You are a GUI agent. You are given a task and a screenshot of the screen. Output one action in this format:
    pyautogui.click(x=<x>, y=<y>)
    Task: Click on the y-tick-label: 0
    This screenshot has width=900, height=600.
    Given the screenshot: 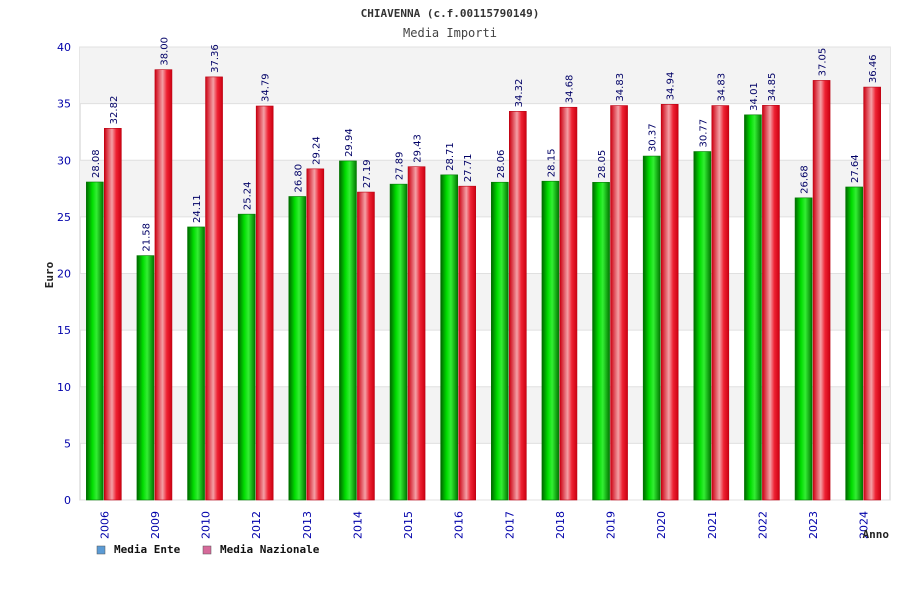 What is the action you would take?
    pyautogui.click(x=67, y=500)
    